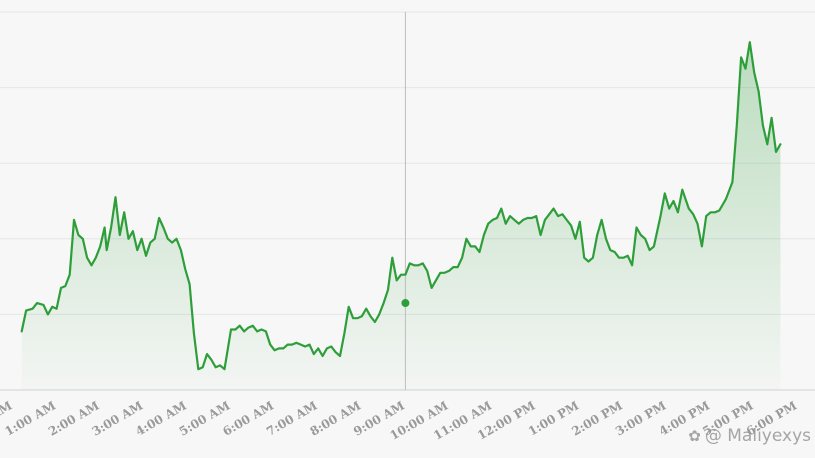 Image resolution: width=815 pixels, height=458 pixels. I want to click on marker-layer, so click(405, 303).